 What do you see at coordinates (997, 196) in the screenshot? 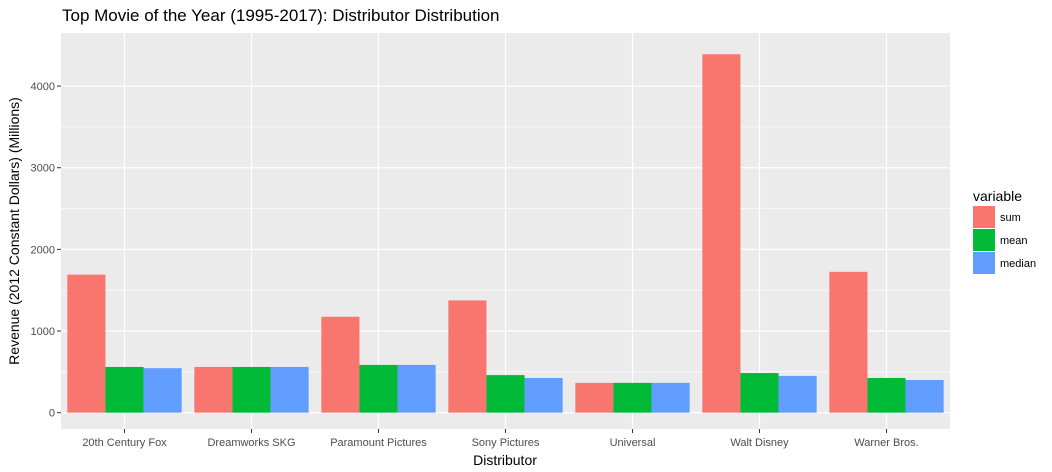
I see `legend-title: variable` at bounding box center [997, 196].